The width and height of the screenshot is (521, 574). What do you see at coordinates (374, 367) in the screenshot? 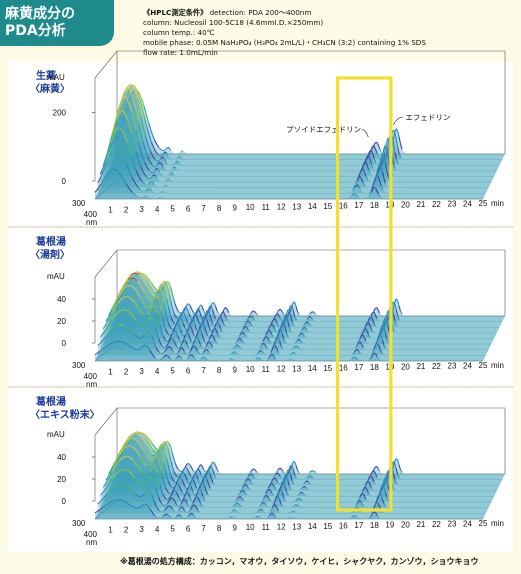
I see `x-tick-label: 18` at bounding box center [374, 367].